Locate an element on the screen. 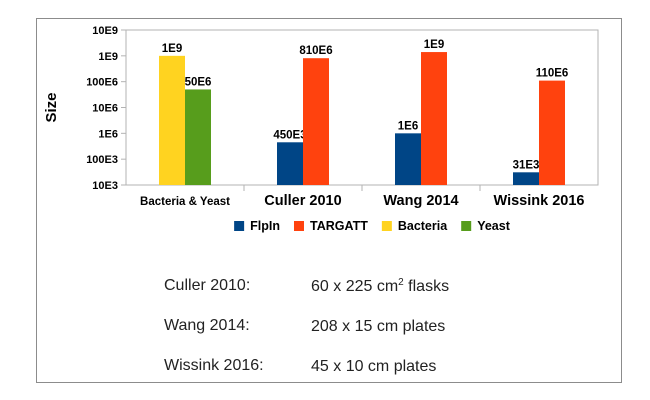 Image resolution: width=650 pixels, height=400 pixels. y-tick-label: 100E3 is located at coordinates (102, 160).